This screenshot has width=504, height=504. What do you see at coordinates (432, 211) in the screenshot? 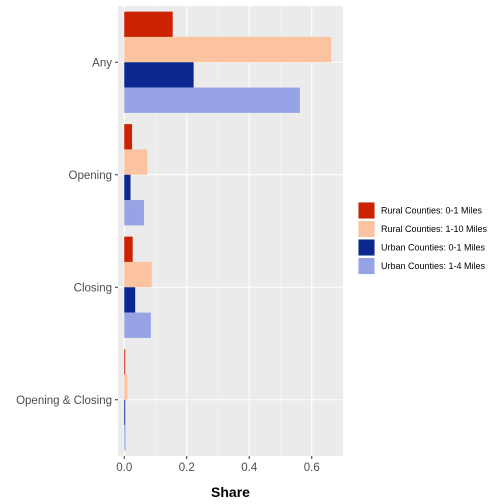
I see `legend-label: Rural Counties: 0-1 Miles` at bounding box center [432, 211].